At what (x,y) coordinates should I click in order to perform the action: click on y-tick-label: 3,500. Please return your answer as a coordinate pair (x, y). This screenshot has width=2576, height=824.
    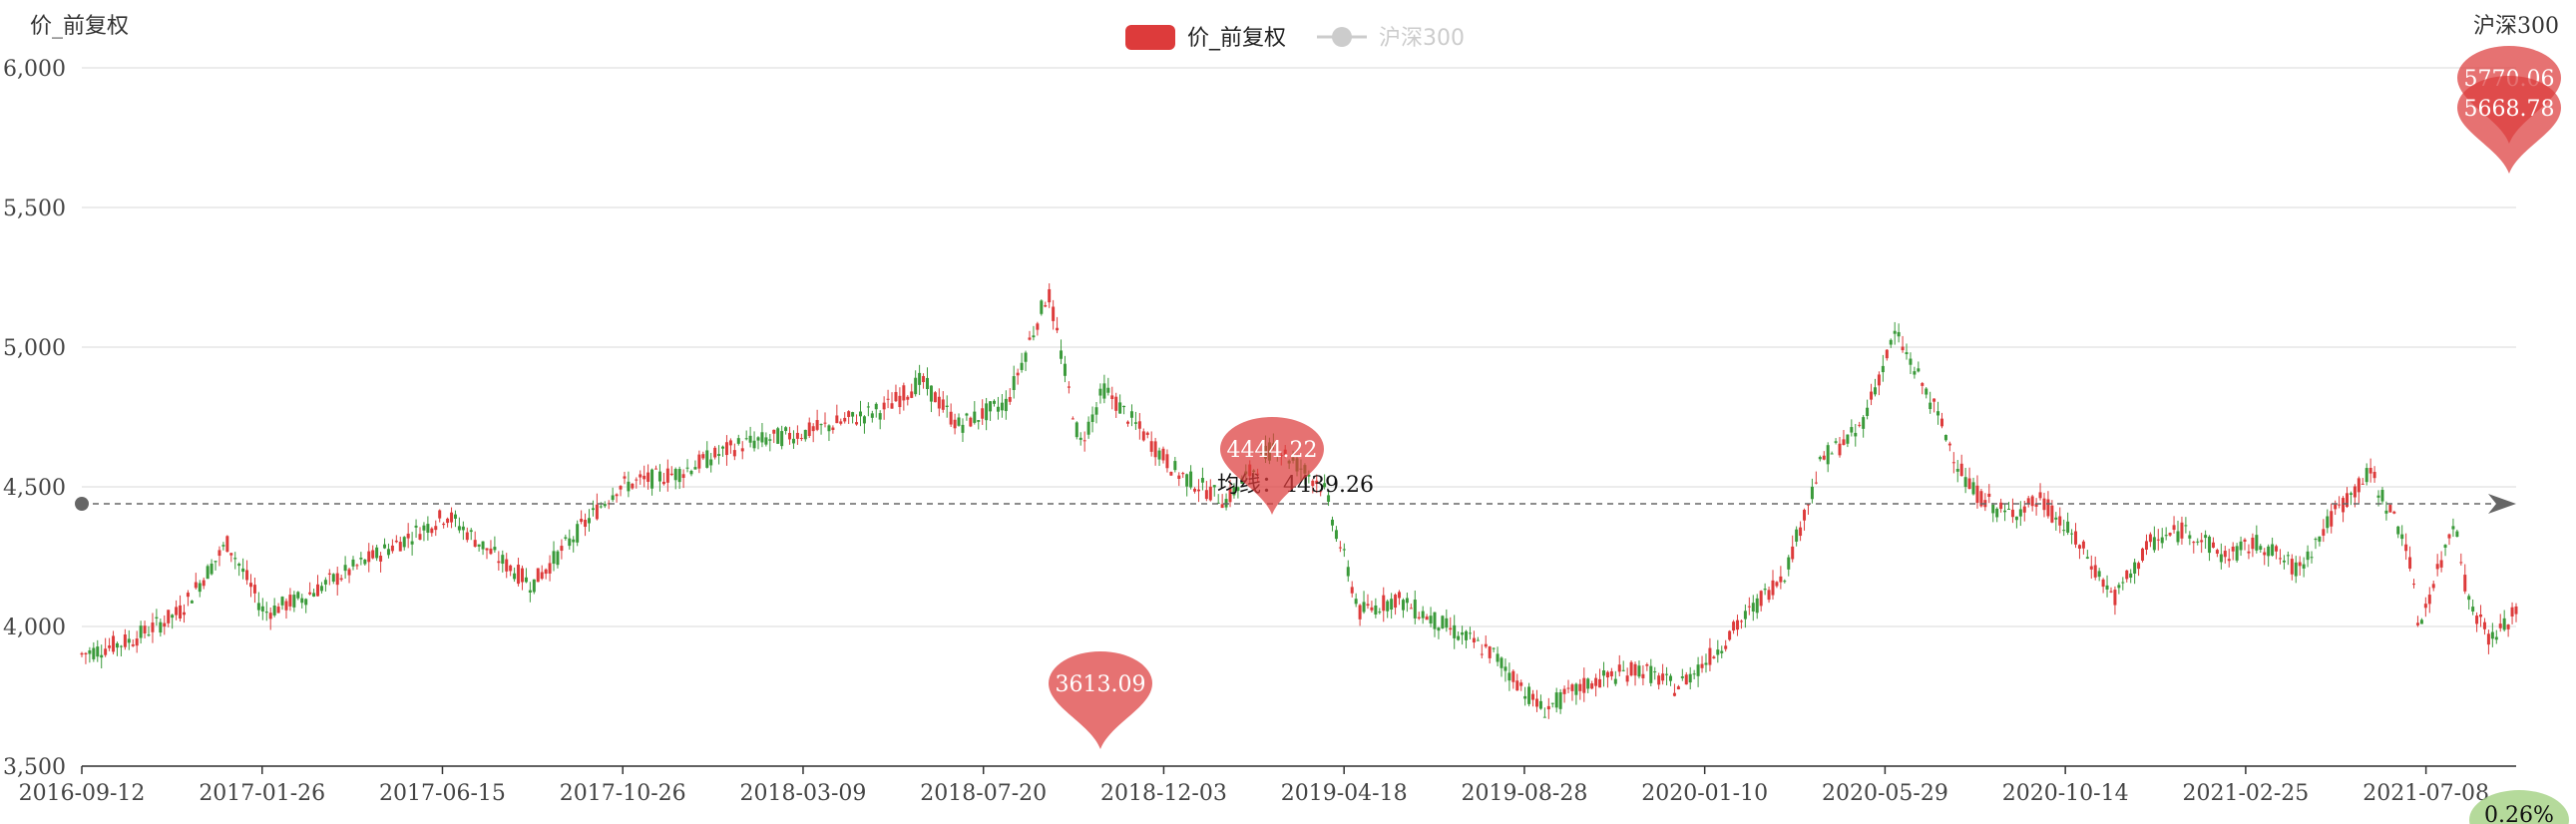
    Looking at the image, I should click on (34, 768).